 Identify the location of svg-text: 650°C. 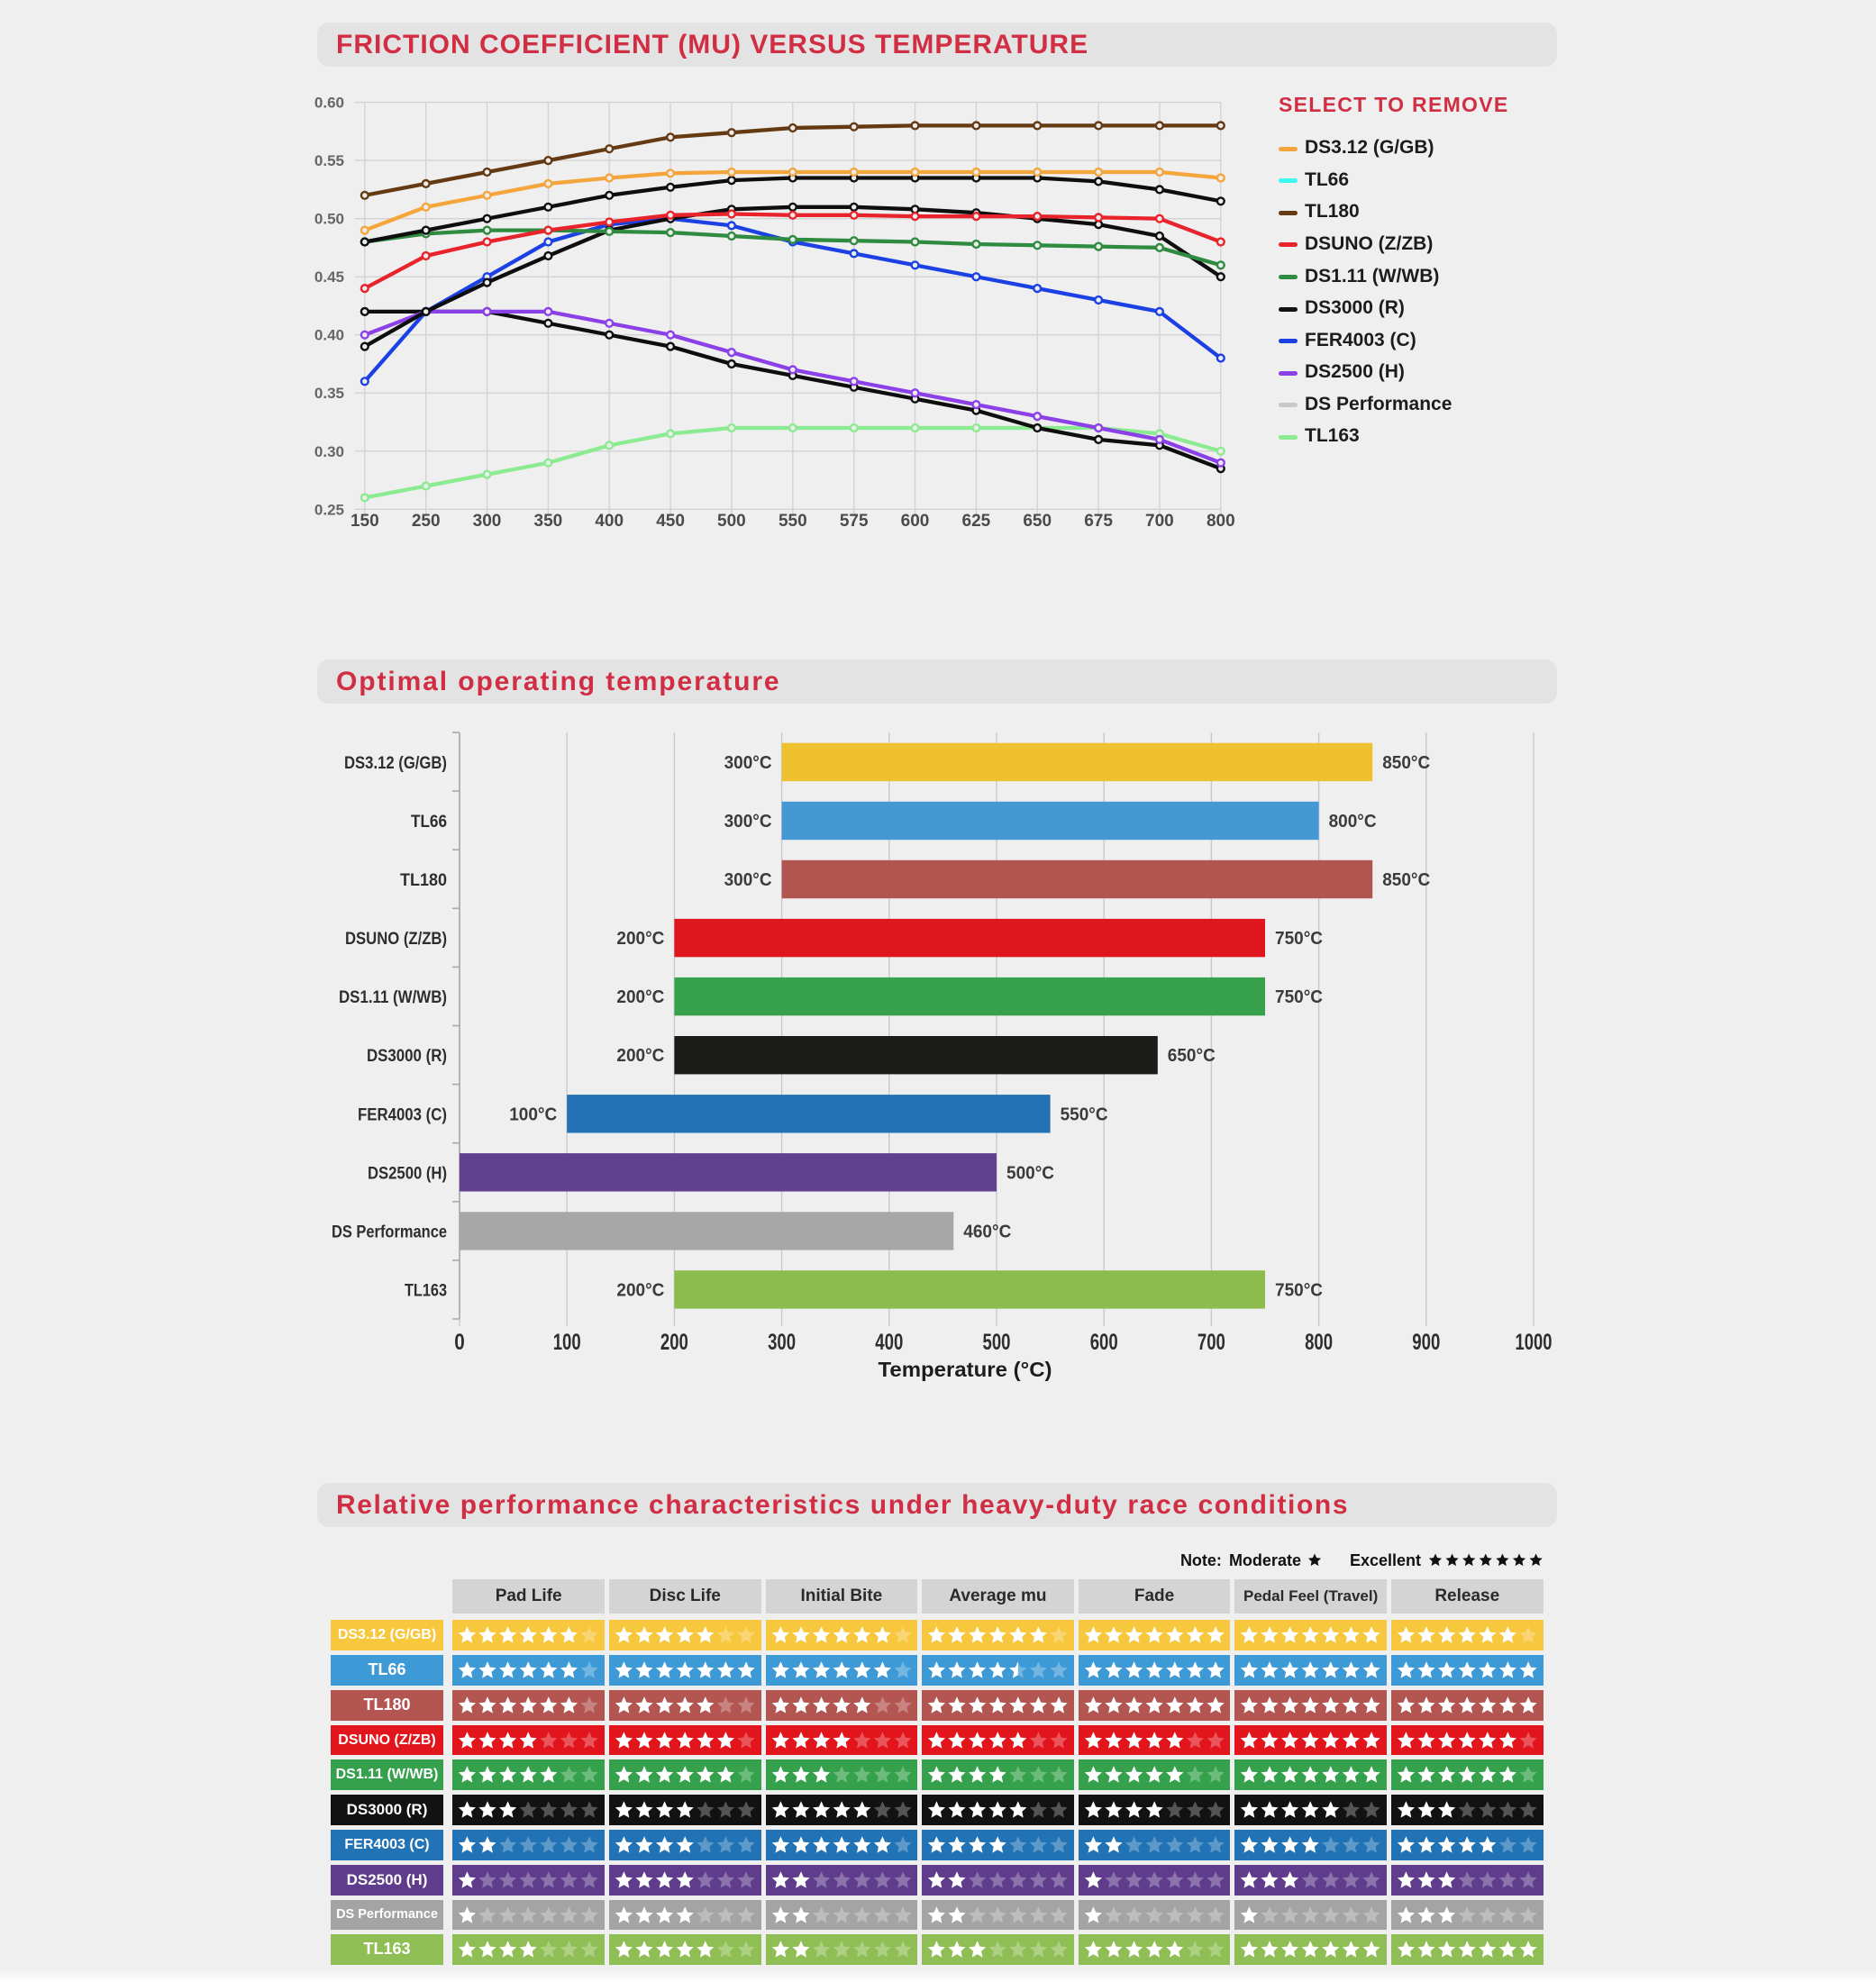
(1192, 1056).